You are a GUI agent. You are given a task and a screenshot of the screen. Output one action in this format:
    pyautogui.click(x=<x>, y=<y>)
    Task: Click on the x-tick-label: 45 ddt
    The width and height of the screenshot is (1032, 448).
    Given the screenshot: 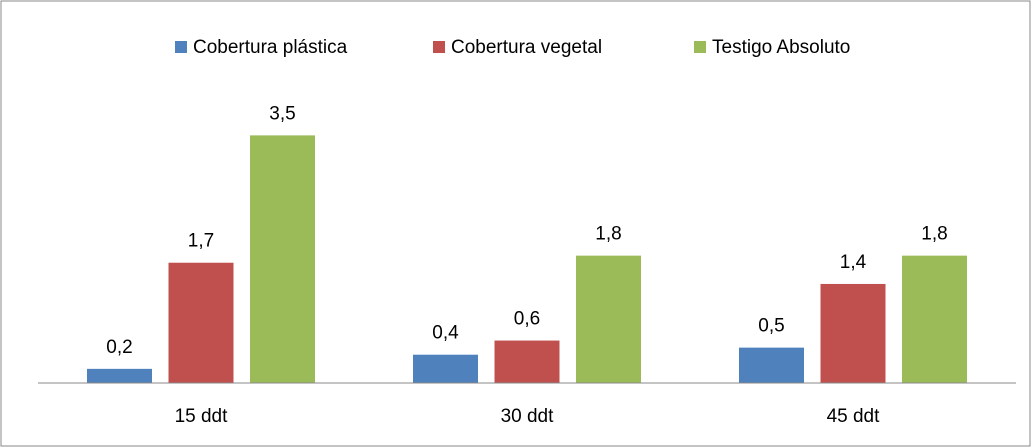 What is the action you would take?
    pyautogui.click(x=854, y=416)
    